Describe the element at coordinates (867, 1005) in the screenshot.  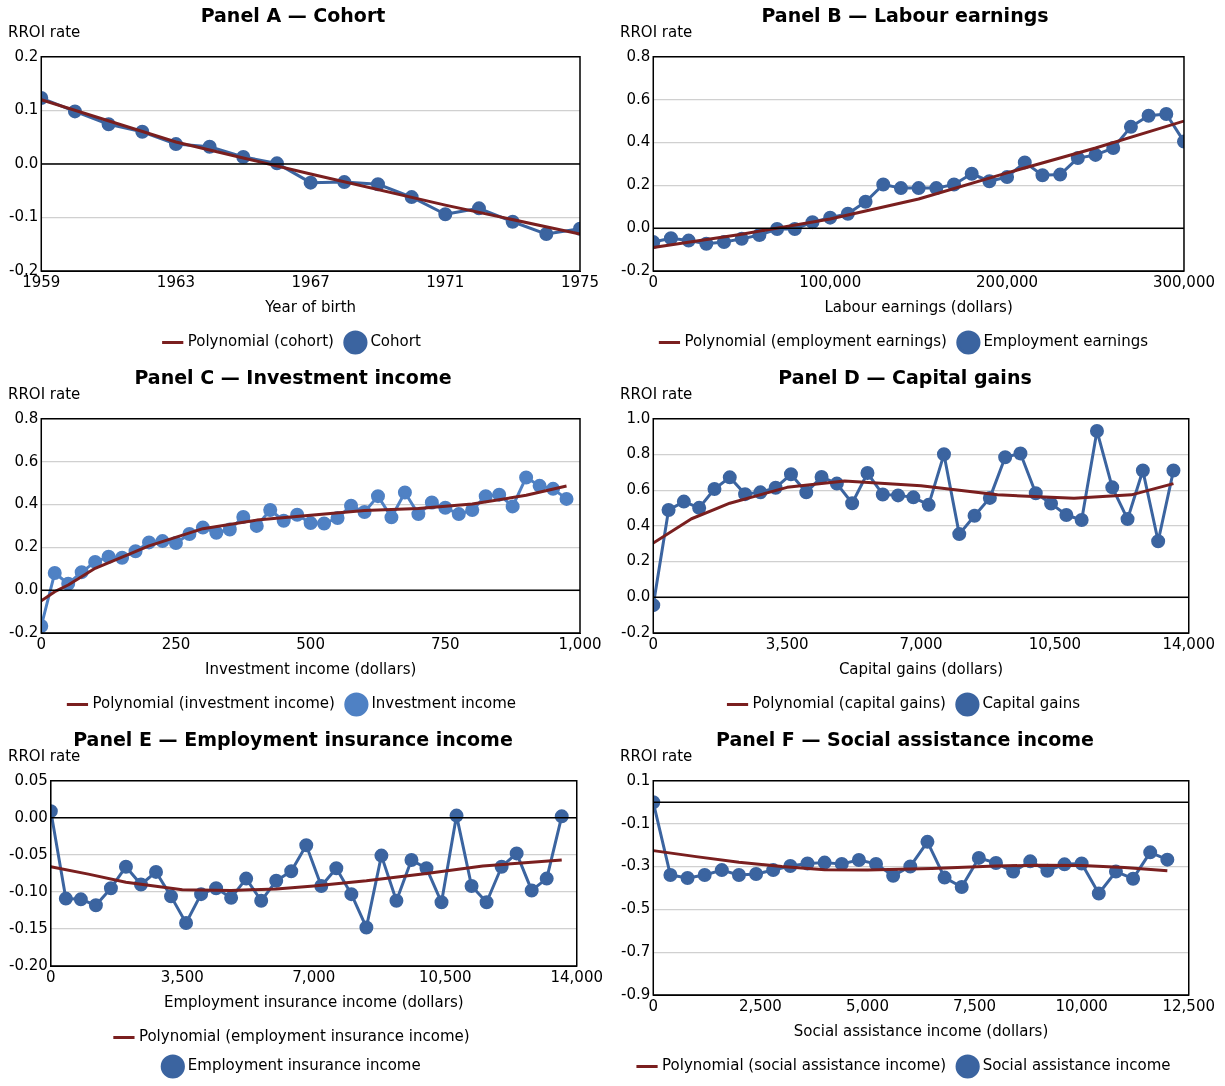
I see `x-tick-label: 5,000` at that location.